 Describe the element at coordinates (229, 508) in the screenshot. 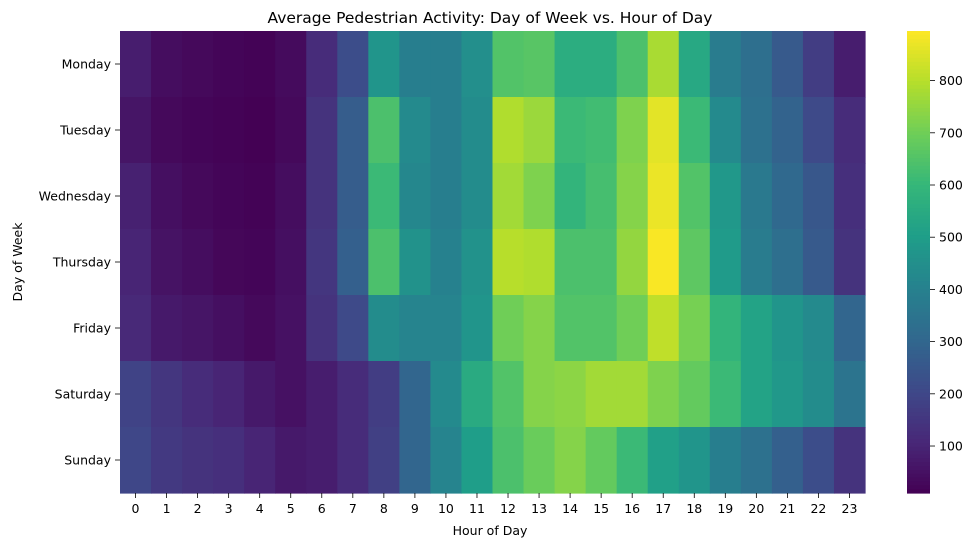

I see `x-tick-label: 3` at that location.